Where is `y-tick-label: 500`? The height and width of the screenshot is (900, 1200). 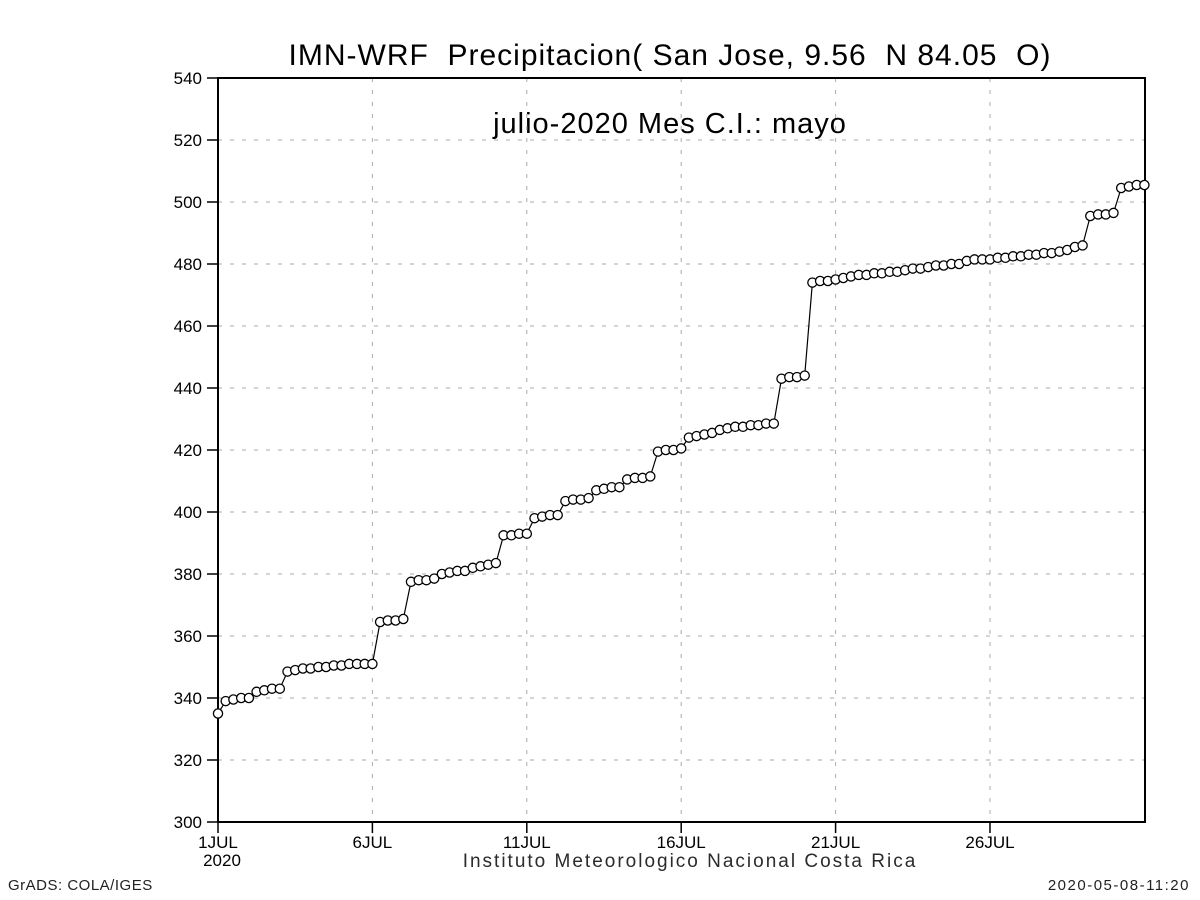
y-tick-label: 500 is located at coordinates (188, 202).